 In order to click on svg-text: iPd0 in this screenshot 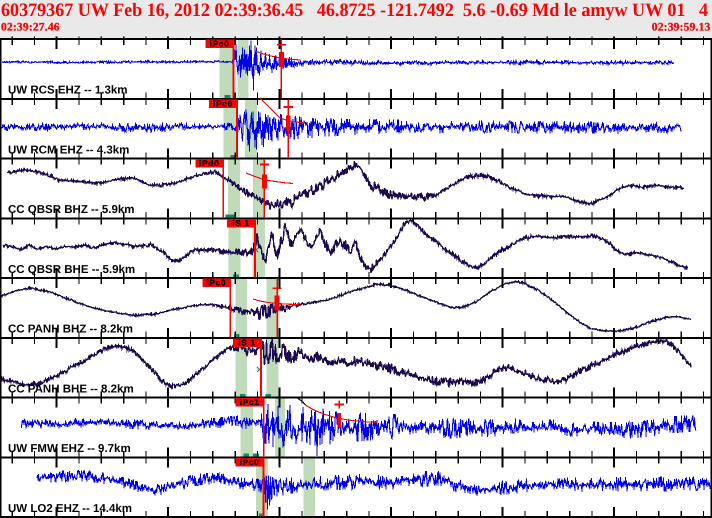, I will do `click(209, 163)`.